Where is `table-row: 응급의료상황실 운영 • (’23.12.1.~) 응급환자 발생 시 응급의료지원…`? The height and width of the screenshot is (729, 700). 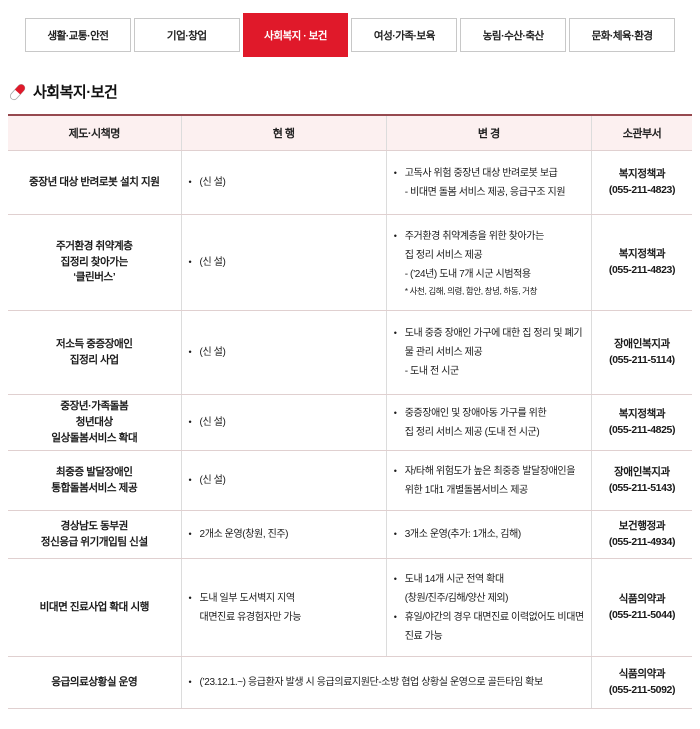
table-row: 응급의료상황실 운영 • (’23.12.1.~) 응급환자 발생 시 응급의료지원… is located at coordinates (350, 683).